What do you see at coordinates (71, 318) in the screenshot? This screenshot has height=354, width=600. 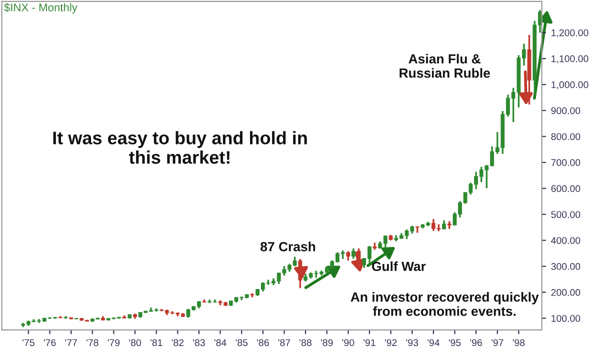 I see `candlestick` at bounding box center [71, 318].